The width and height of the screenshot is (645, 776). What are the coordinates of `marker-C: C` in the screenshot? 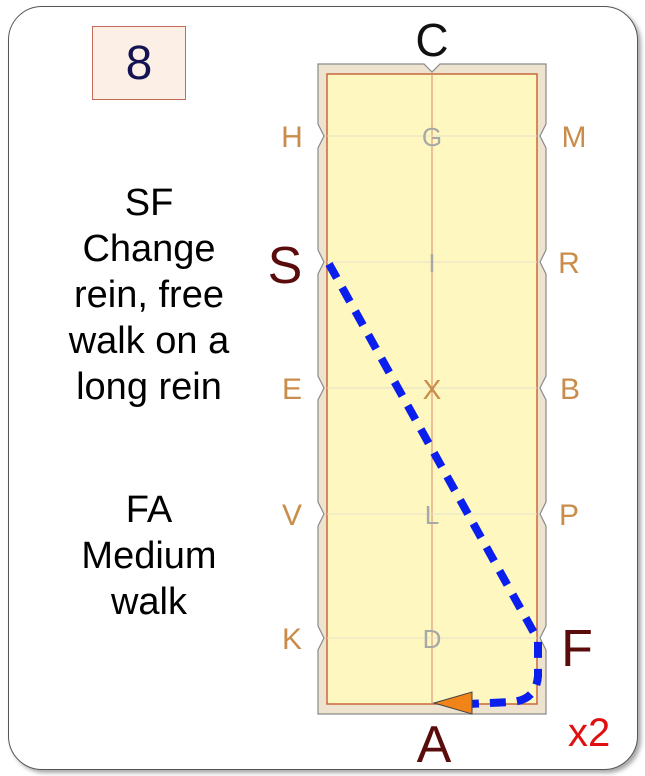 It's located at (431, 40).